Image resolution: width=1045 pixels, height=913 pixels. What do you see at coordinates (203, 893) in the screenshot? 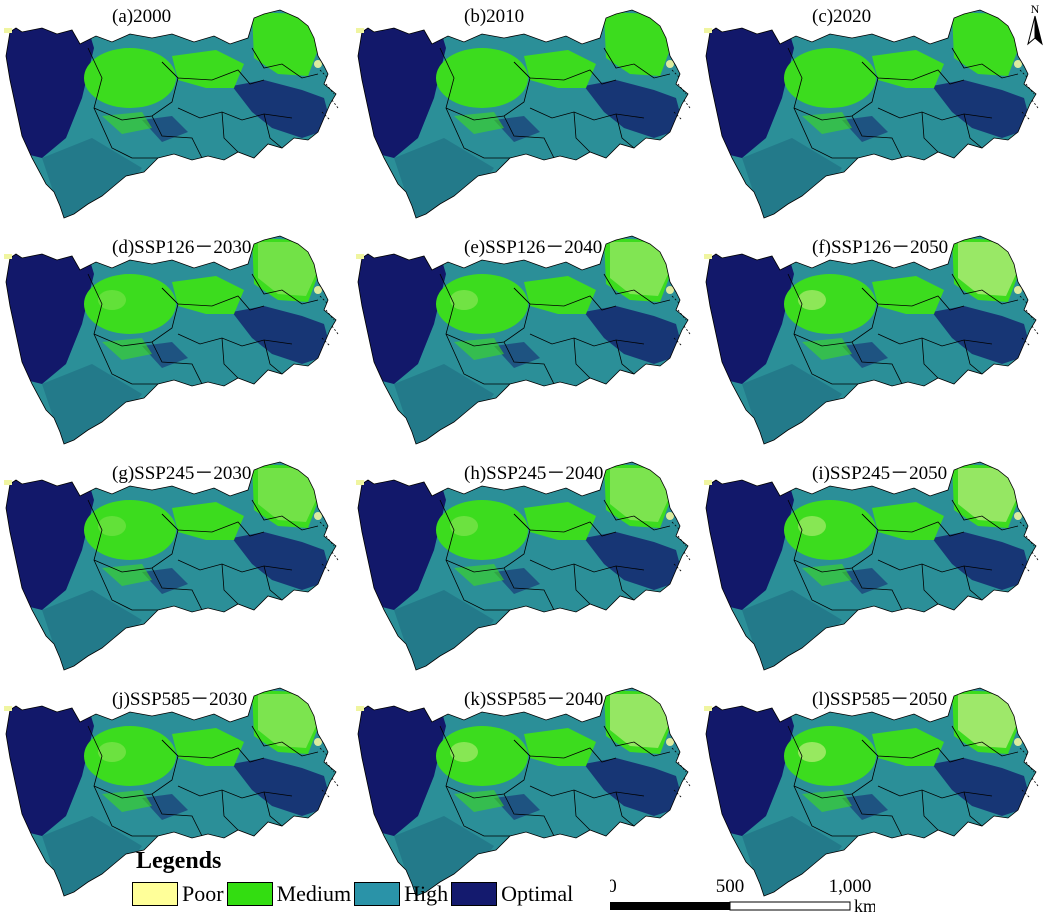
I see `legend-label-poor: Poor` at bounding box center [203, 893].